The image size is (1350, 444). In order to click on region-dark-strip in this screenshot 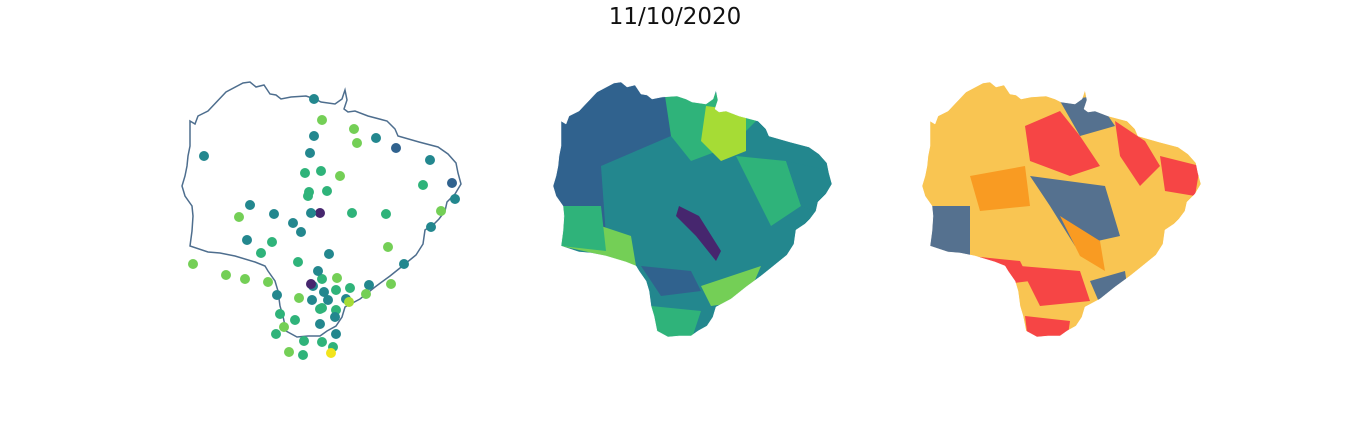, I will do `click(698, 233)`.